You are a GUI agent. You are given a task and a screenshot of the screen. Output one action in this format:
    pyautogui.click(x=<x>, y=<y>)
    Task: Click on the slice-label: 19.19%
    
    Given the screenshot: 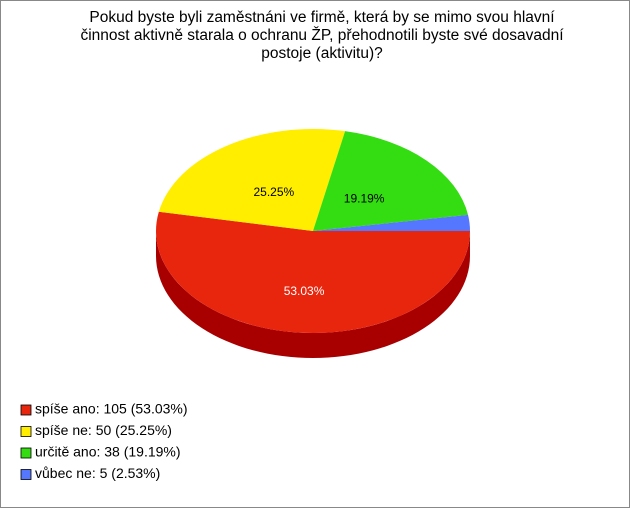 What is the action you would take?
    pyautogui.click(x=364, y=198)
    